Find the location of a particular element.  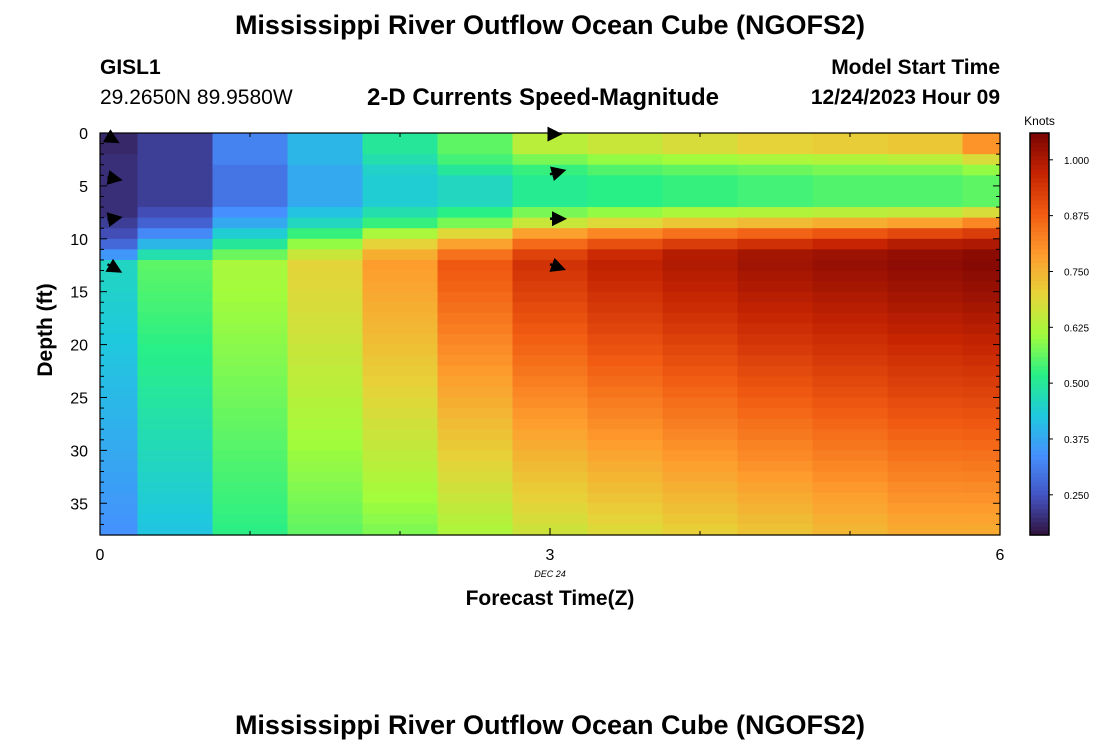

y-tick-label: 20 is located at coordinates (79, 346).